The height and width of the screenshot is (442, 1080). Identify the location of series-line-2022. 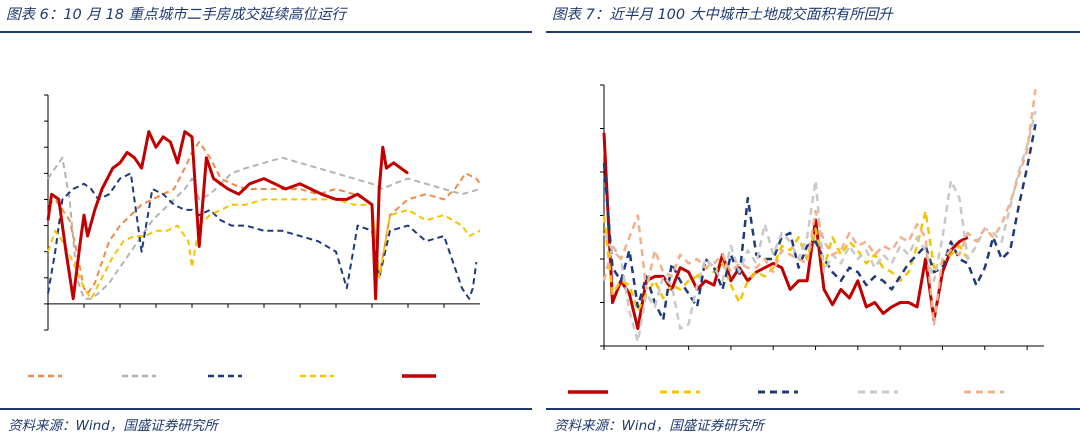
(785, 261).